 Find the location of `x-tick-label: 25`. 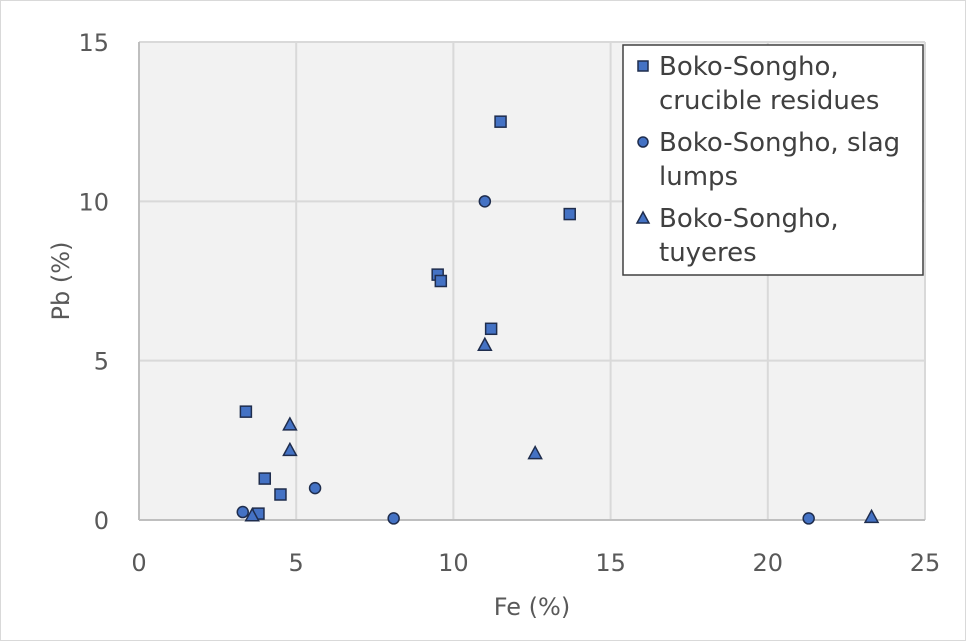

x-tick-label: 25 is located at coordinates (925, 563).